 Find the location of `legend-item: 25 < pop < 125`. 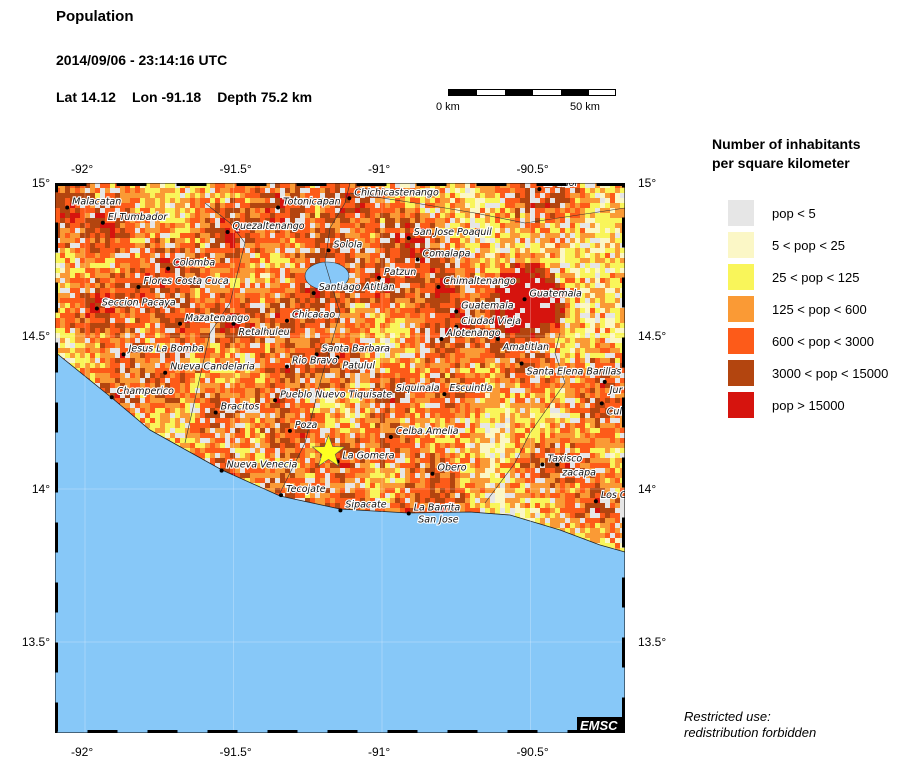

legend-item: 25 < pop < 125 is located at coordinates (793, 277).